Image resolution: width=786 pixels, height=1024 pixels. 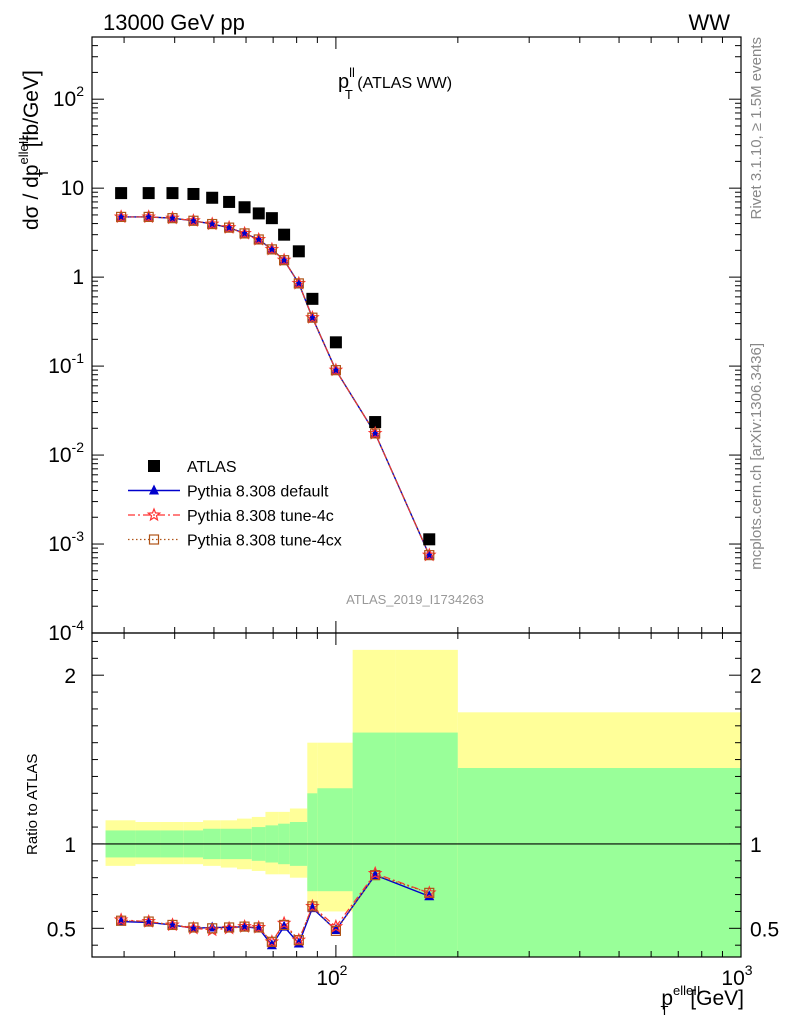 What do you see at coordinates (415, 599) in the screenshot?
I see `watermark: ATLAS_2019_I1734263` at bounding box center [415, 599].